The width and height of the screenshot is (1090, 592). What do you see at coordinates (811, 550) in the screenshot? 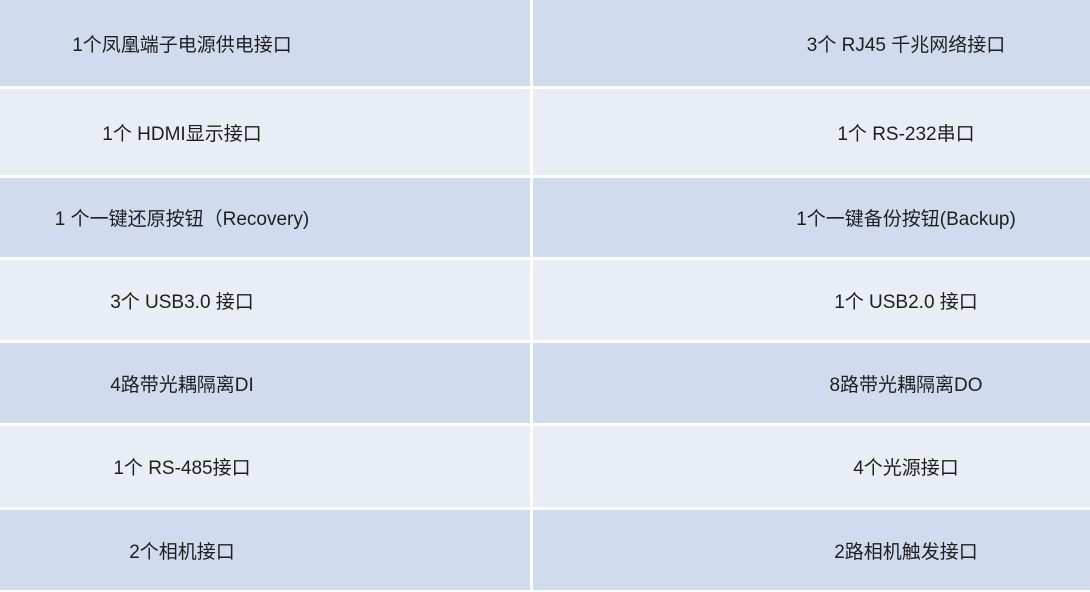
I see `table-cell-right: 2路相机触发接口` at bounding box center [811, 550].